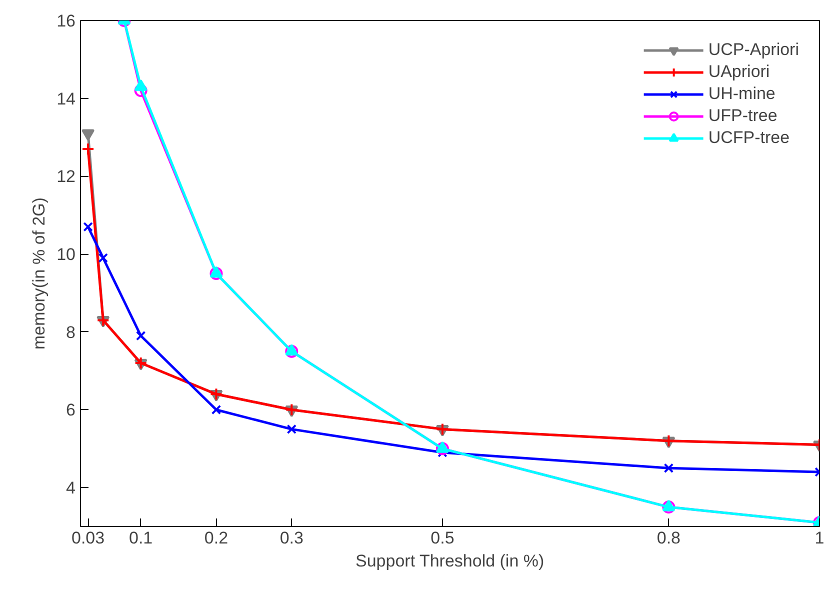  I want to click on y-tick-label: 8, so click(71, 332).